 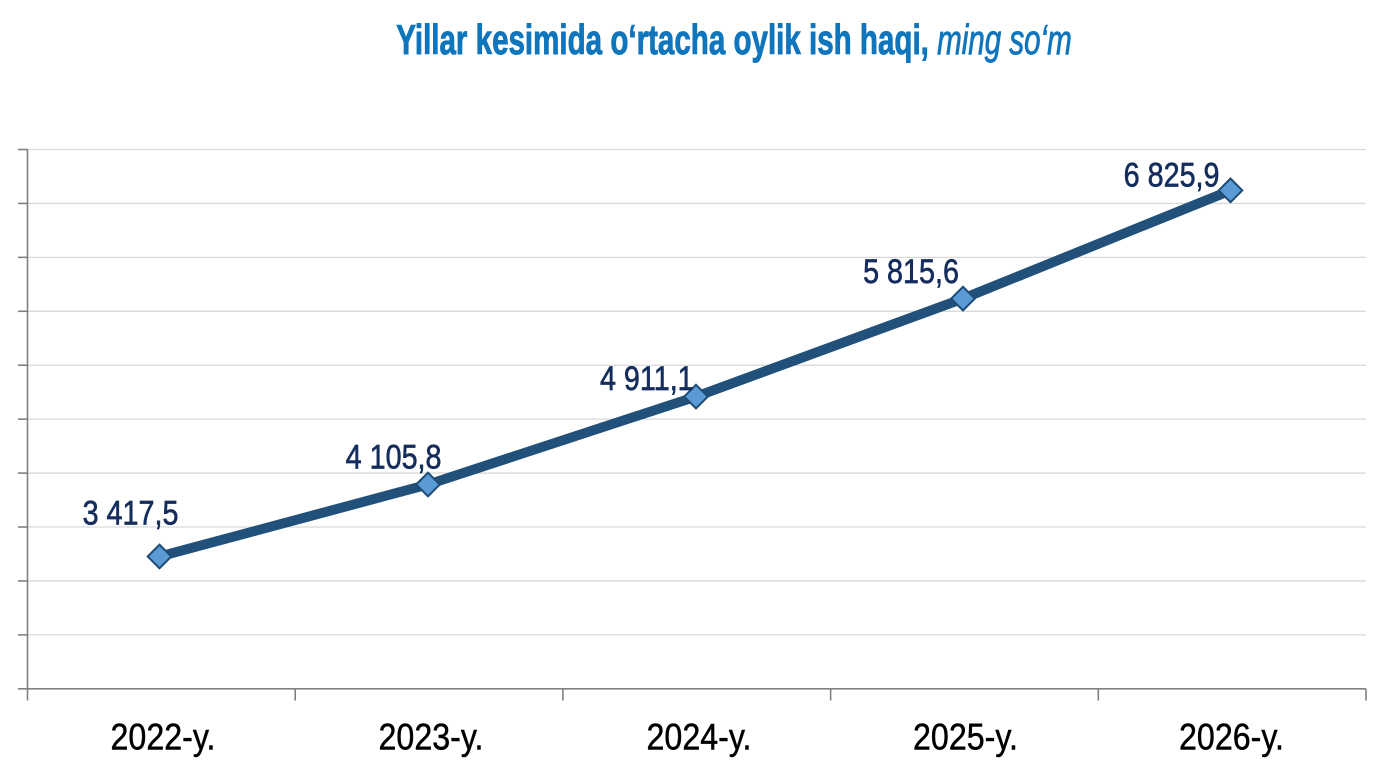 What do you see at coordinates (431, 737) in the screenshot?
I see `svg-text: 2023-y.` at bounding box center [431, 737].